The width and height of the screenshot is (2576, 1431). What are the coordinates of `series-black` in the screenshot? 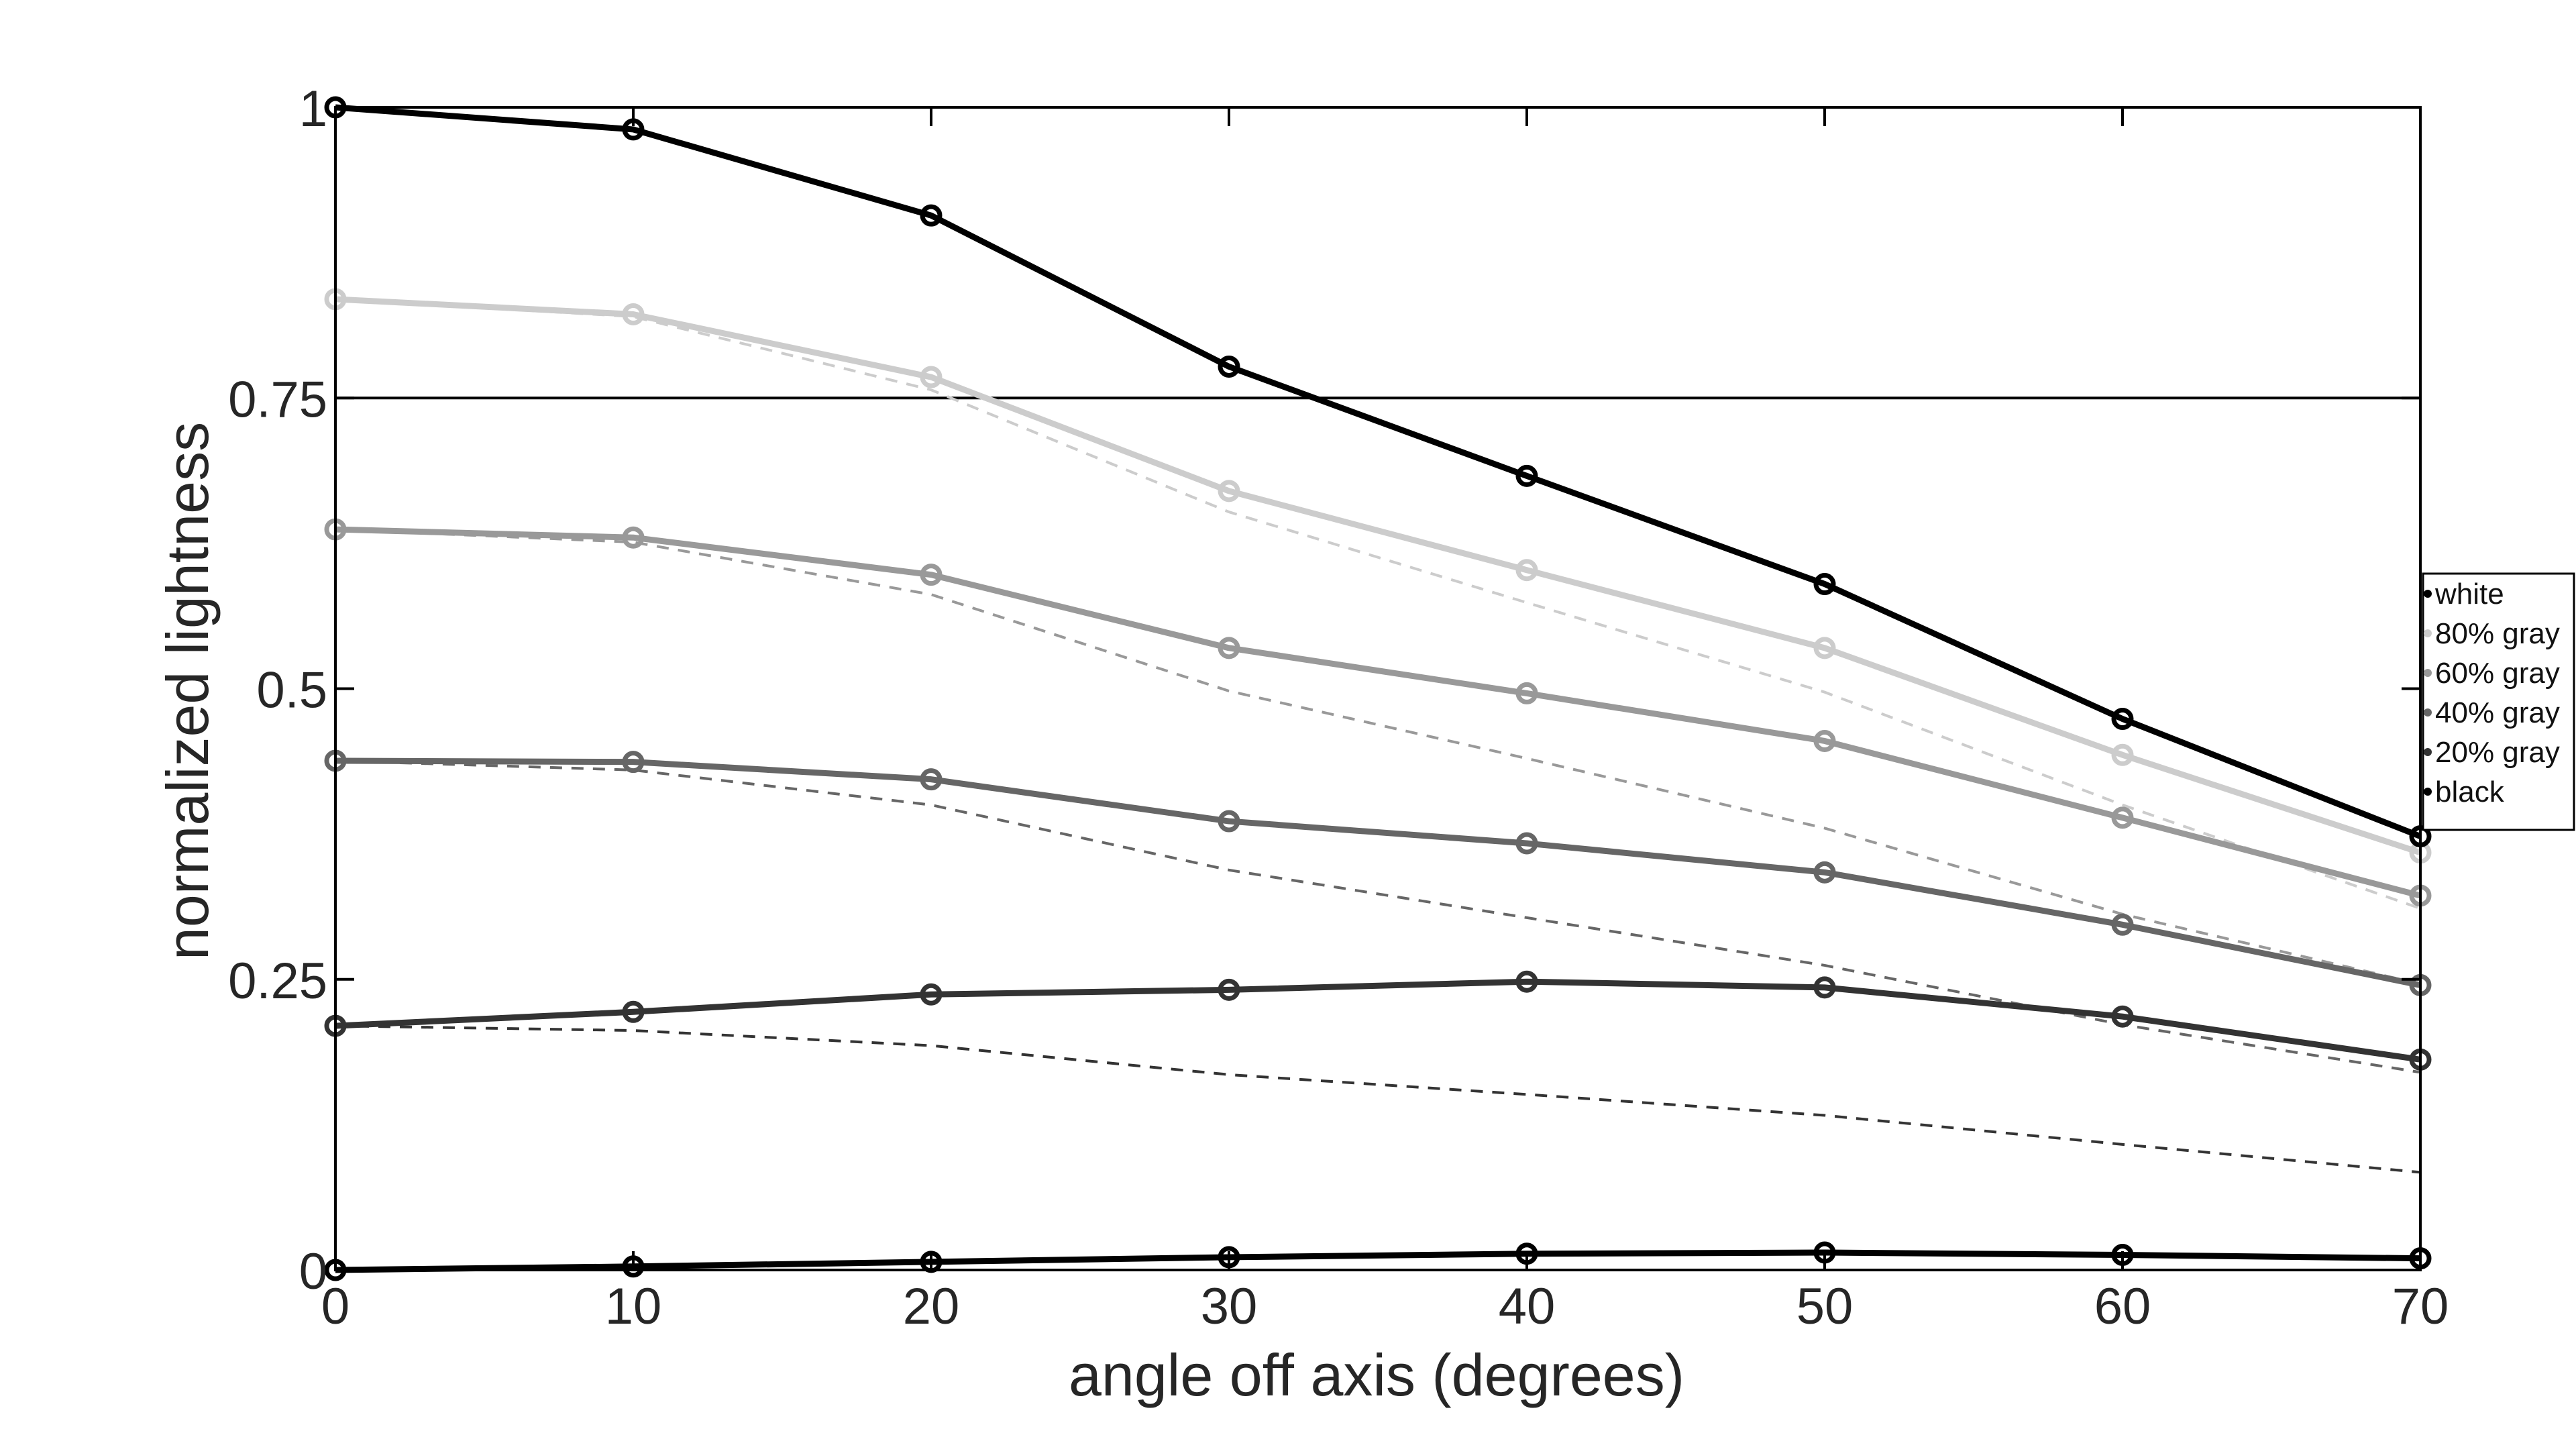 It's located at (1378, 1261).